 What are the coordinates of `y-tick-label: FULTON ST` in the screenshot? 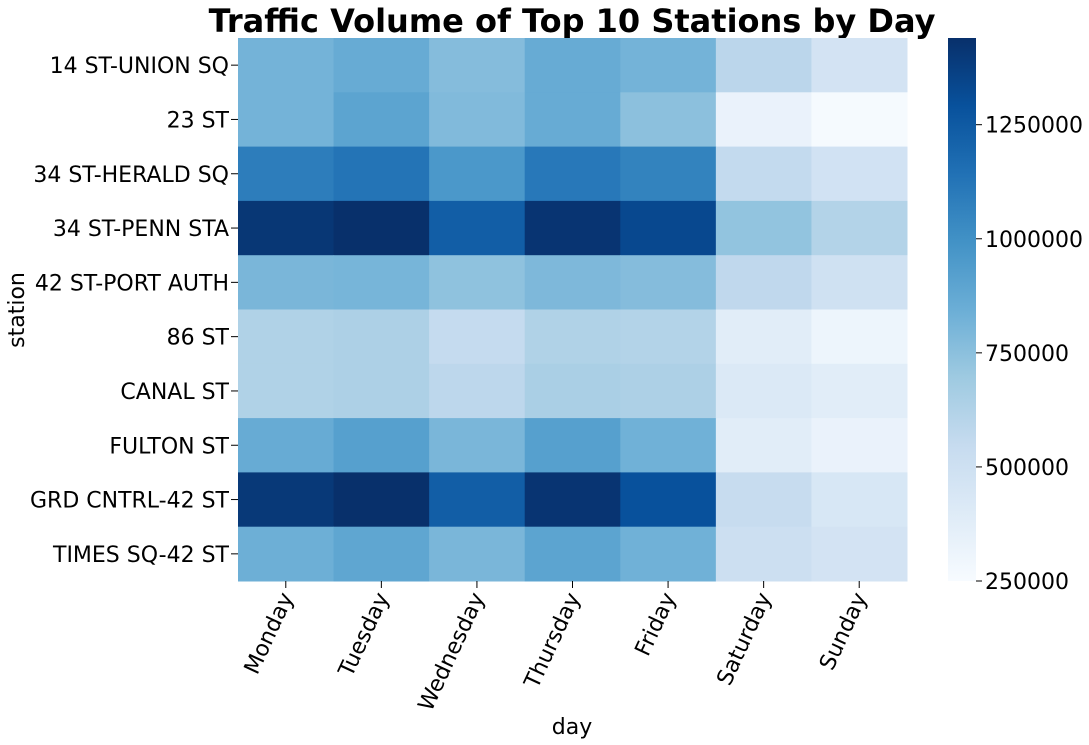 It's located at (169, 446).